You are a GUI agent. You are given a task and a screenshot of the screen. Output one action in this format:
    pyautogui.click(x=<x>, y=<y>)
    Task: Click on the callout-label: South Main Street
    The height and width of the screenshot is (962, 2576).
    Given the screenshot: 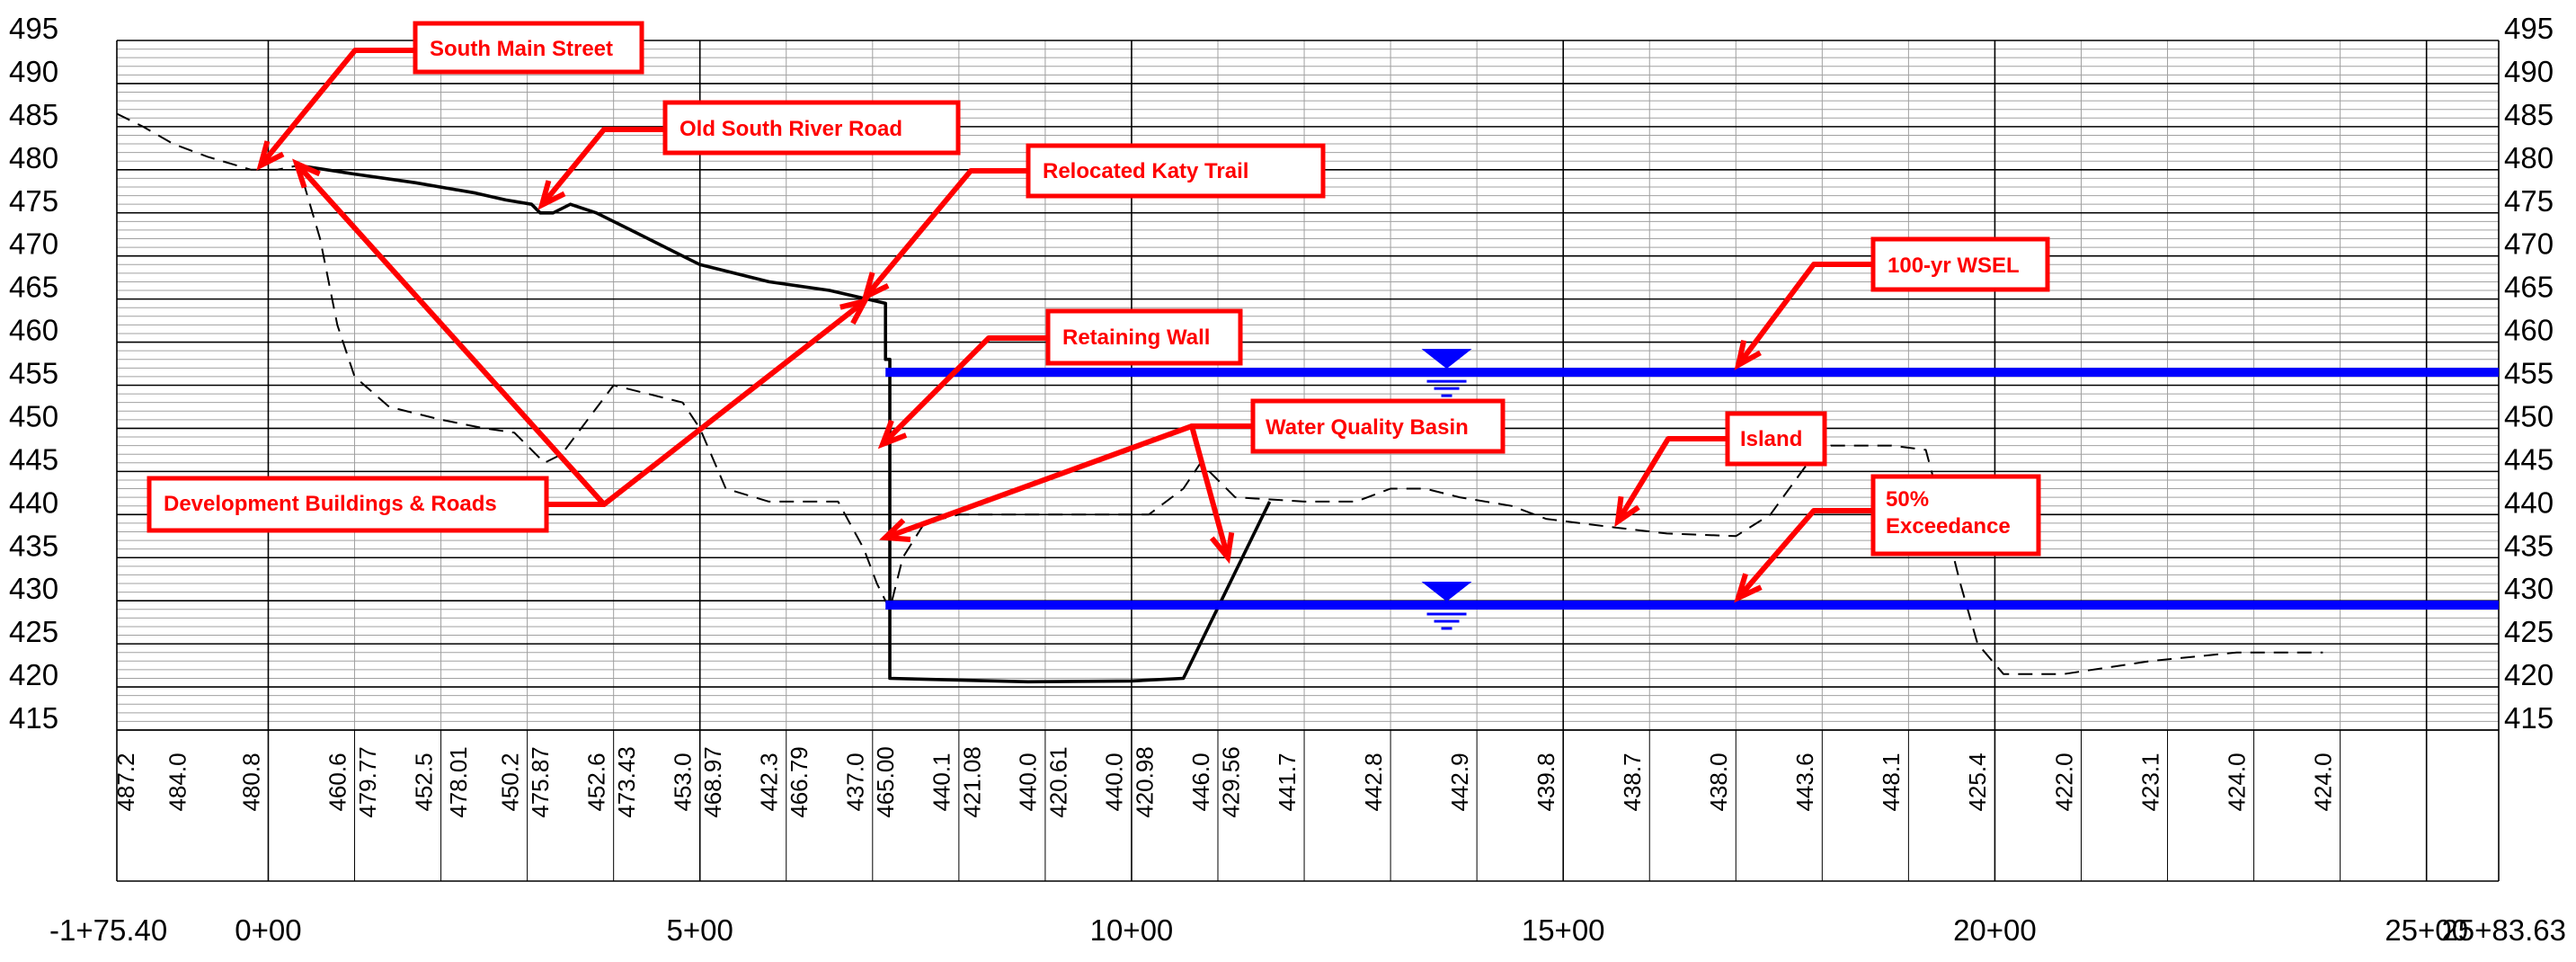 What is the action you would take?
    pyautogui.click(x=521, y=49)
    